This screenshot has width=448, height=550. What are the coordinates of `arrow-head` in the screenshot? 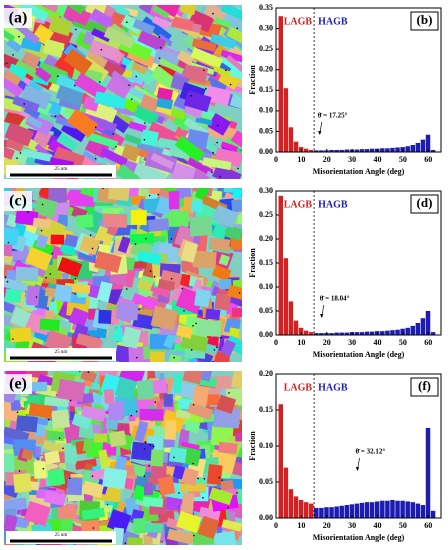 It's located at (321, 316).